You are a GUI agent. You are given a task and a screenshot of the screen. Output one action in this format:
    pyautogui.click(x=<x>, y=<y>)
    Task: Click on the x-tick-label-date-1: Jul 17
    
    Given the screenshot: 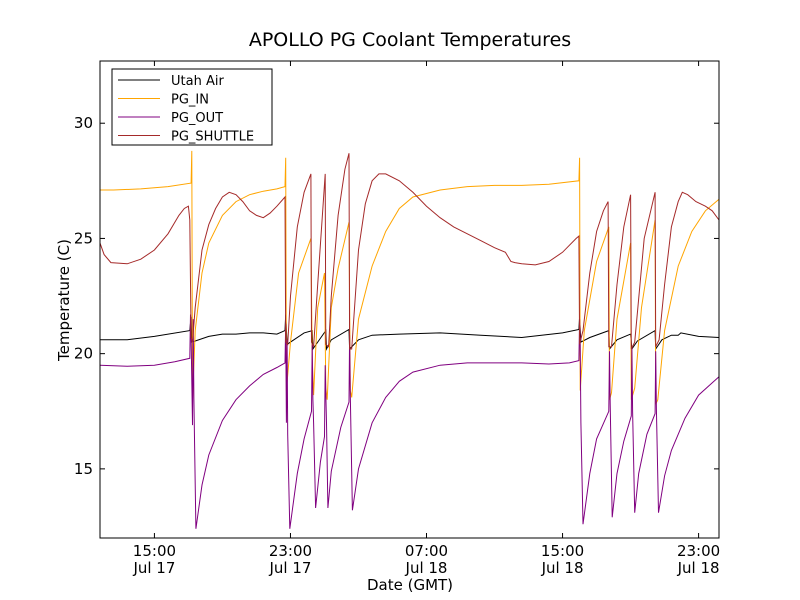 What is the action you would take?
    pyautogui.click(x=289, y=568)
    